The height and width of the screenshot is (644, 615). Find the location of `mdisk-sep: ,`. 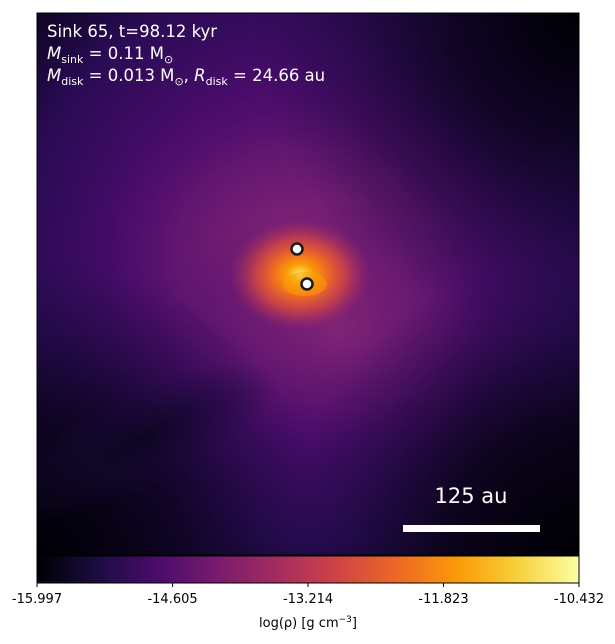

mdisk-sep: , is located at coordinates (189, 75).